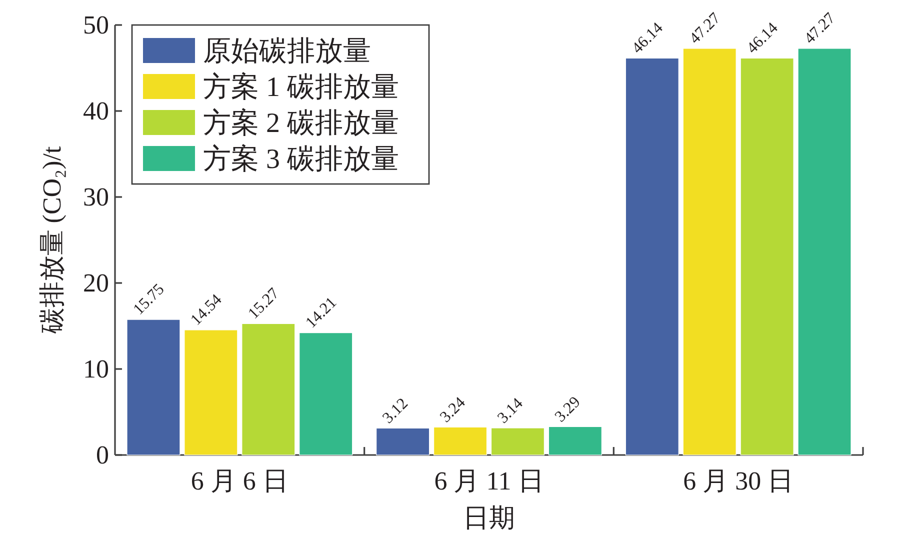 The width and height of the screenshot is (900, 537). What do you see at coordinates (52, 240) in the screenshot?
I see `y-axis-title: 碳排放量 (CO₂)/t` at bounding box center [52, 240].